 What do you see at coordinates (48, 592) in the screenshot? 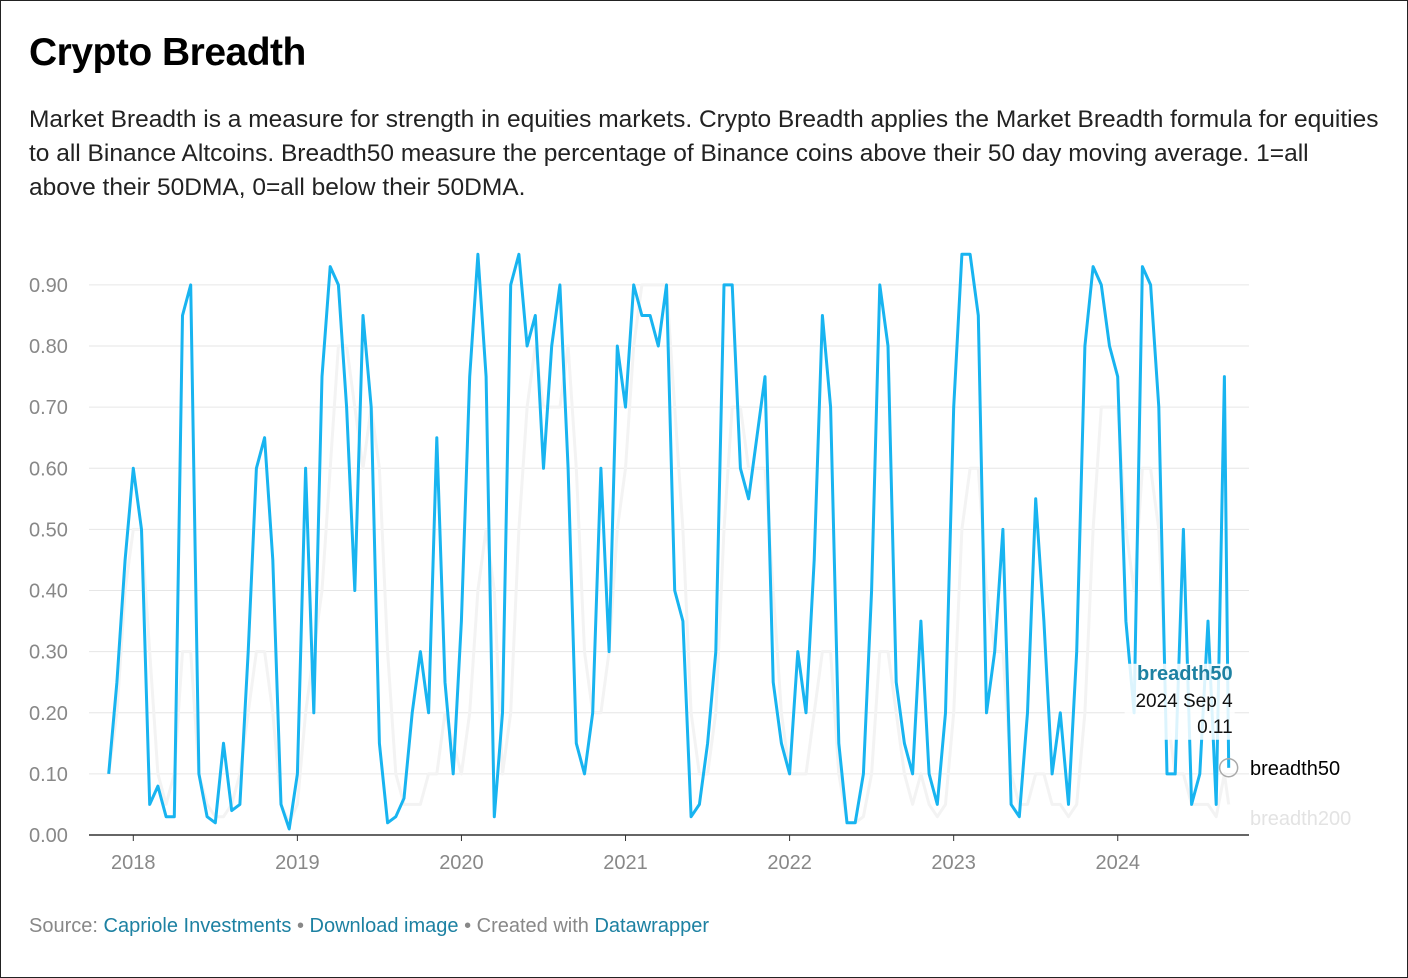
I see `y-tick-label: 0.40` at bounding box center [48, 592].